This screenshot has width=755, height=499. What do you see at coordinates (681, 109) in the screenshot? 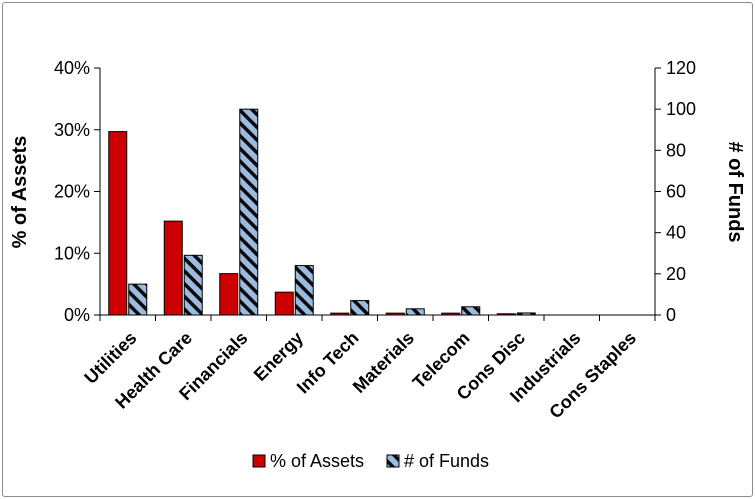
I see `y-right-tick-label: 100` at bounding box center [681, 109].